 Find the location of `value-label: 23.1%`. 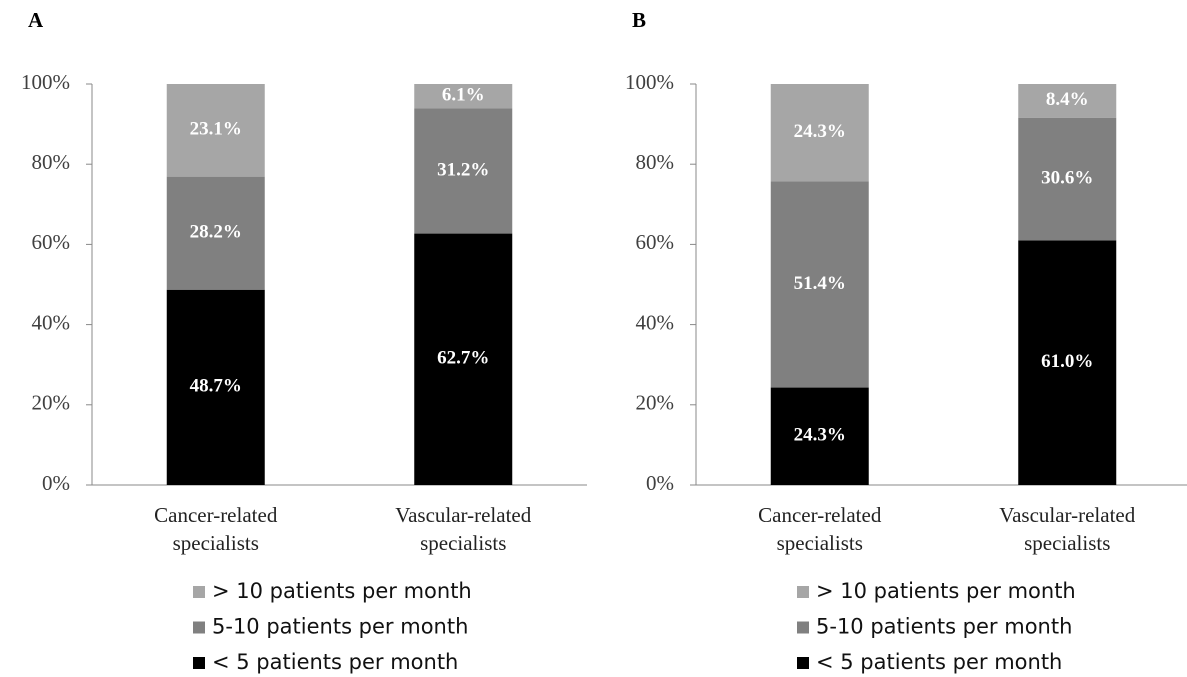

value-label: 23.1% is located at coordinates (216, 129).